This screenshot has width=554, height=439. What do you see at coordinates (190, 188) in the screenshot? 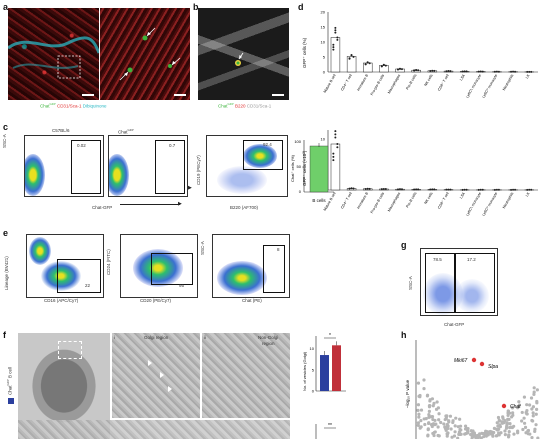
I see `arrow-gate-icon: ▶` at bounding box center [190, 188].